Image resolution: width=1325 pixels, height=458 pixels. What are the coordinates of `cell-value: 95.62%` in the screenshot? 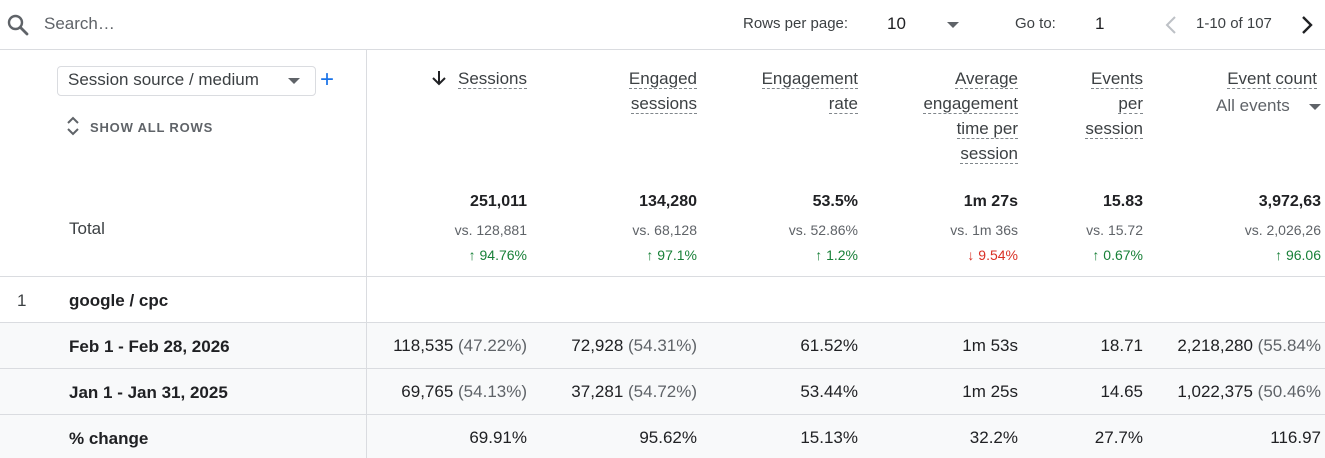 It's located at (668, 437).